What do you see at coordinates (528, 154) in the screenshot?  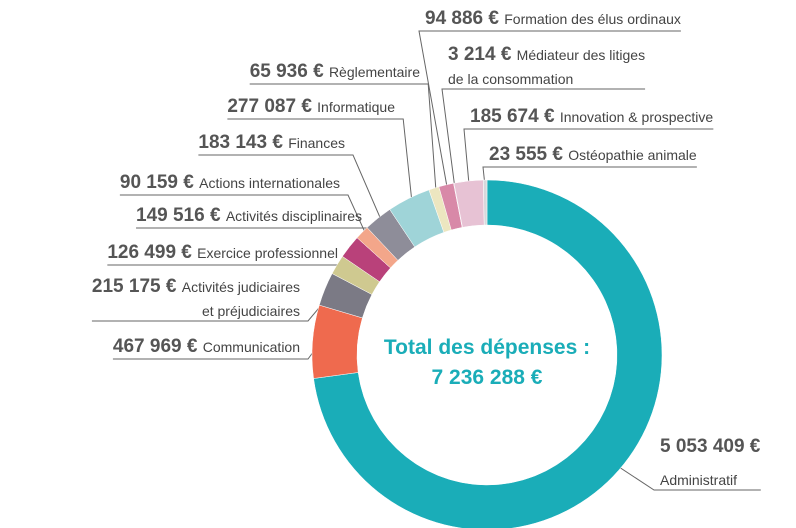 I see `value-label: 23 555 €` at bounding box center [528, 154].